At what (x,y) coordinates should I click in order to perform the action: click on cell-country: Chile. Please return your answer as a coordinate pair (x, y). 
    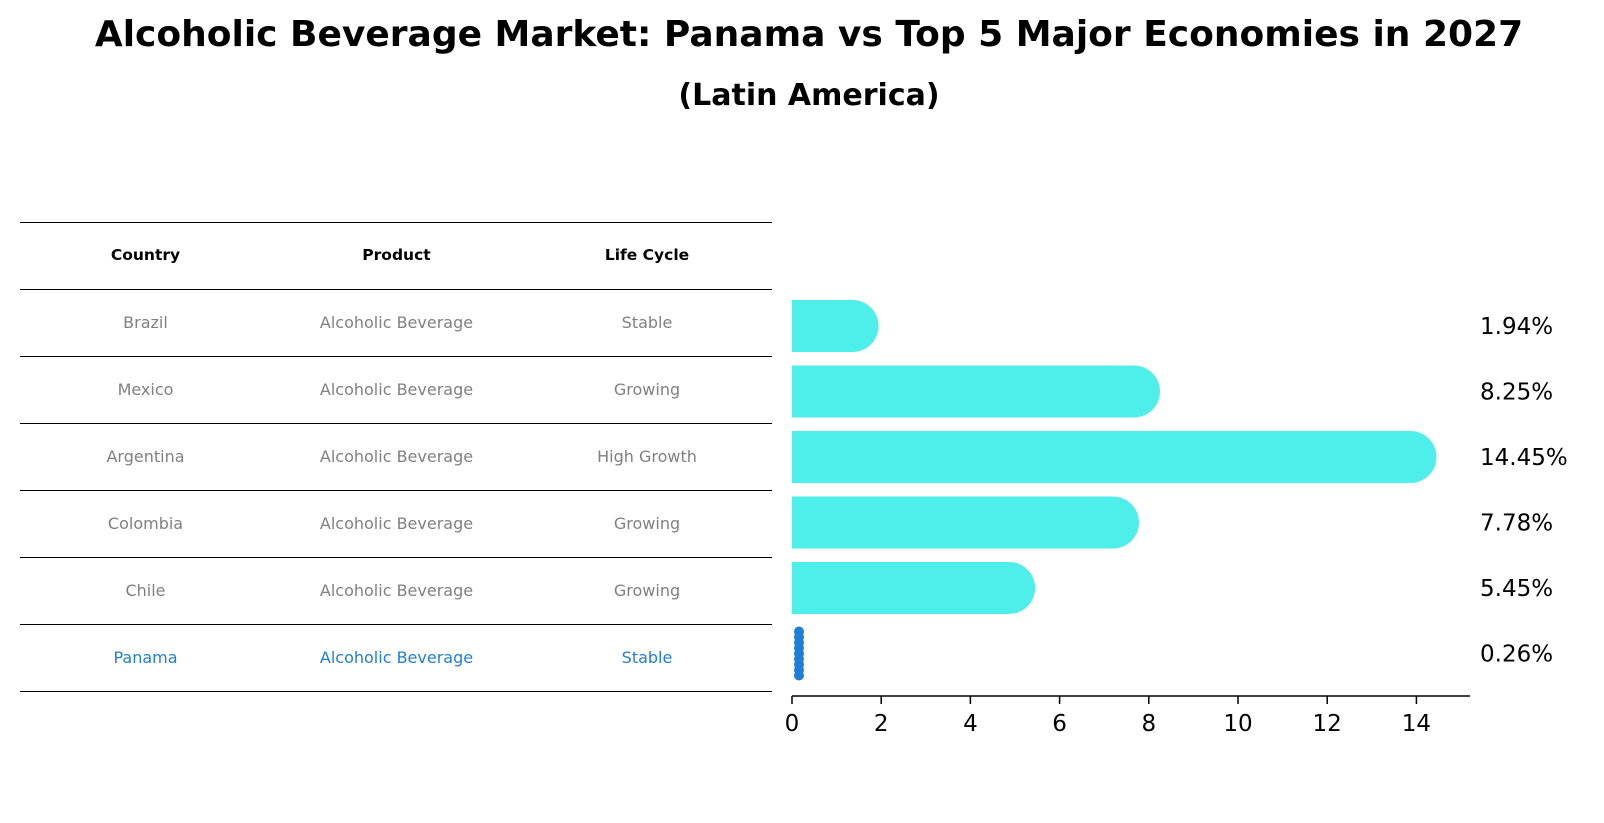
    Looking at the image, I should click on (145, 590).